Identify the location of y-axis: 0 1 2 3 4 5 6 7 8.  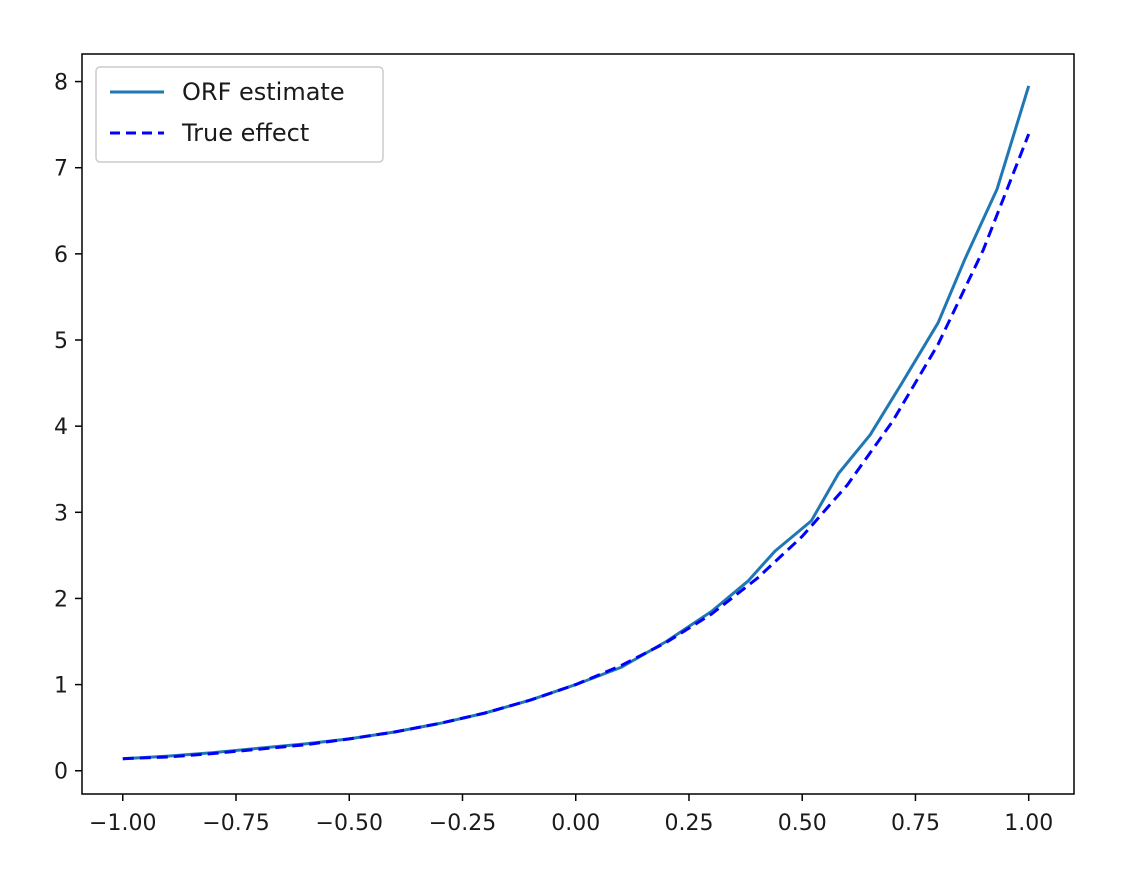
(68, 428).